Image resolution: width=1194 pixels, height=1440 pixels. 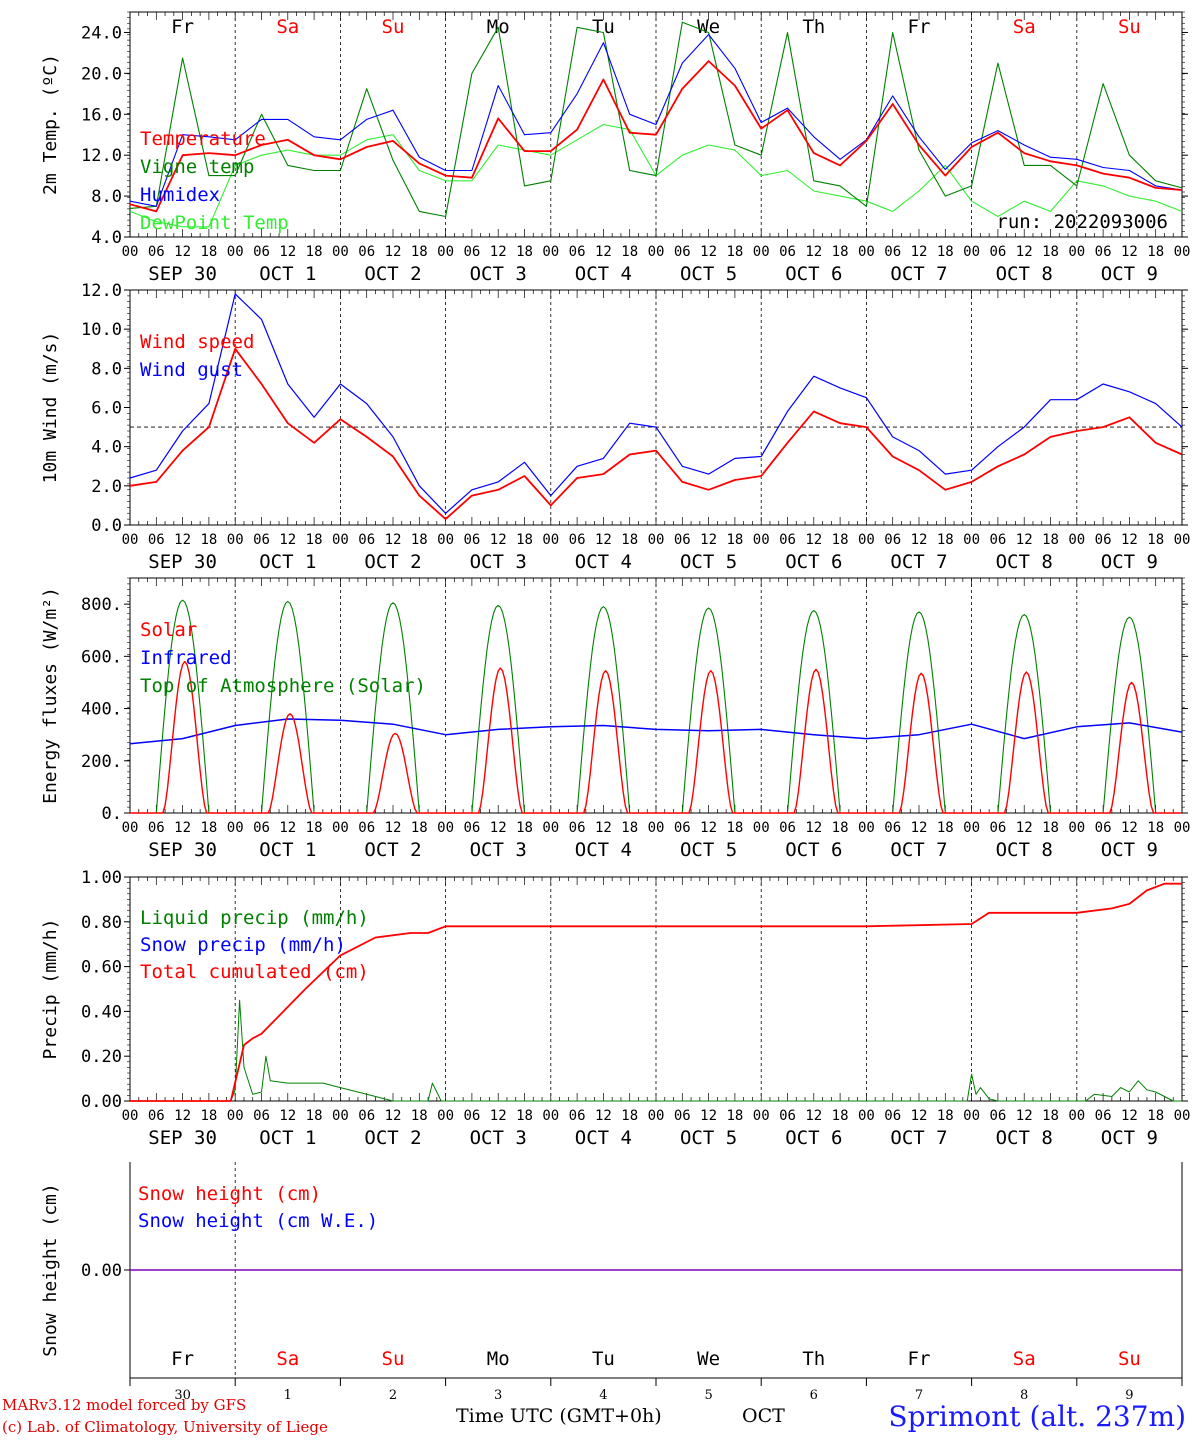 I want to click on panel-1-ytick-label: 24.0, so click(x=101, y=33).